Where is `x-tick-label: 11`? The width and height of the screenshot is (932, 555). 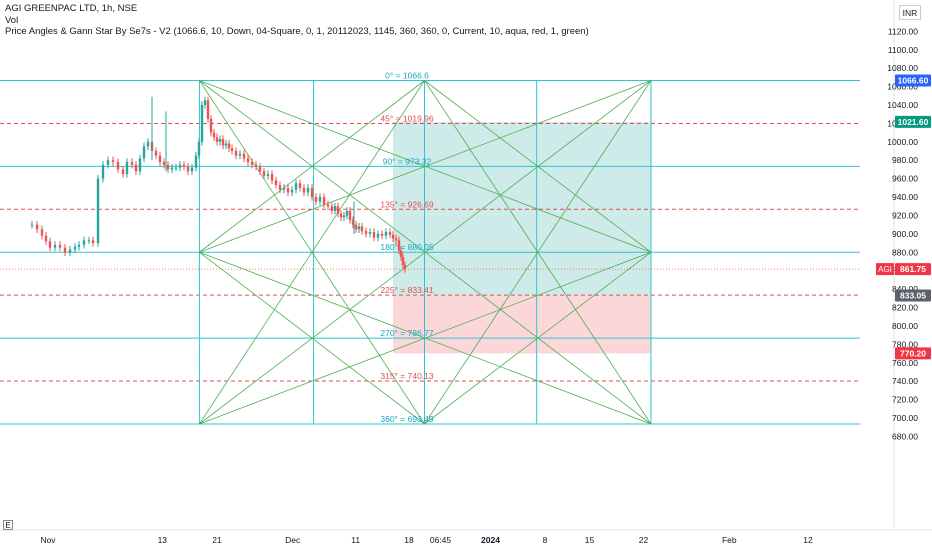 x-tick-label: 11 is located at coordinates (355, 540).